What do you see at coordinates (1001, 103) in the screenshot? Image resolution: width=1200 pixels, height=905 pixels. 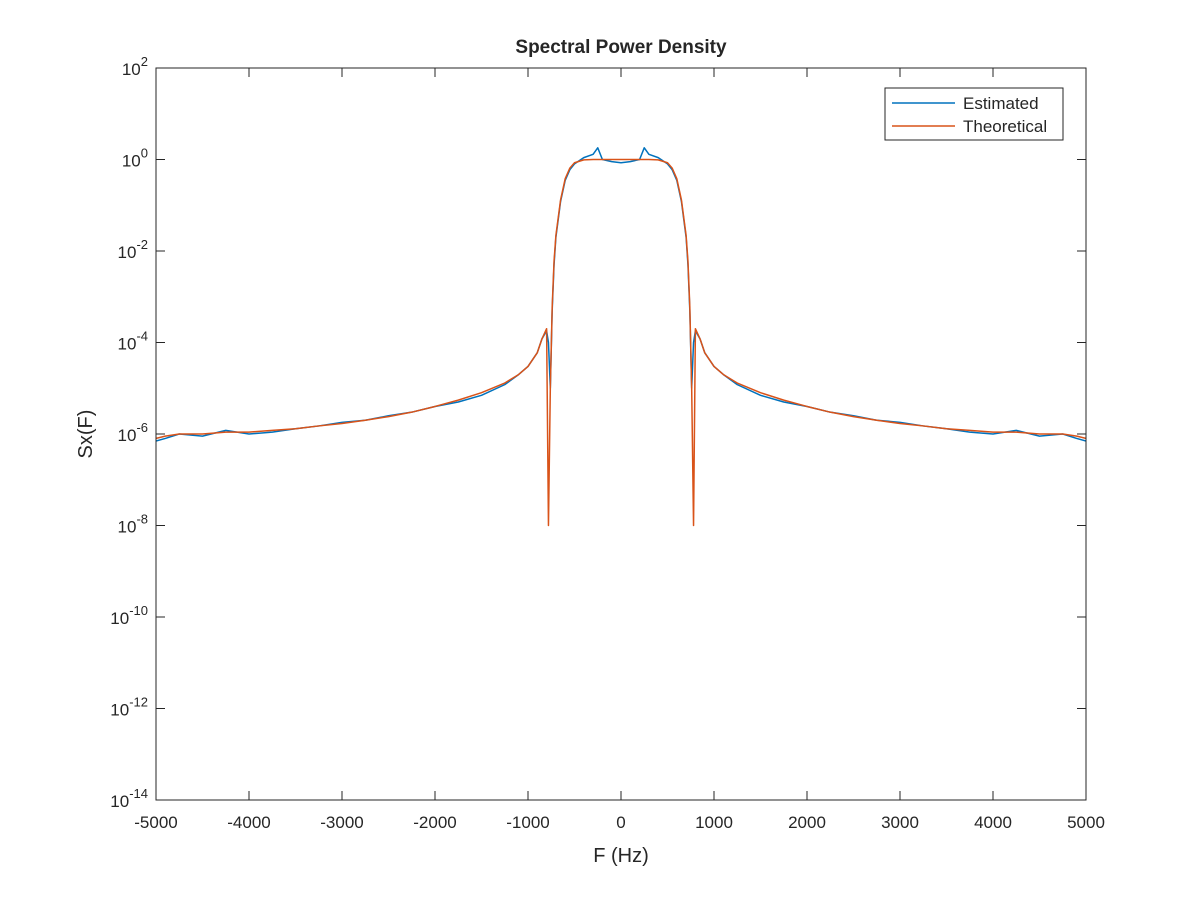 I see `legend-label-estimated: Estimated` at bounding box center [1001, 103].